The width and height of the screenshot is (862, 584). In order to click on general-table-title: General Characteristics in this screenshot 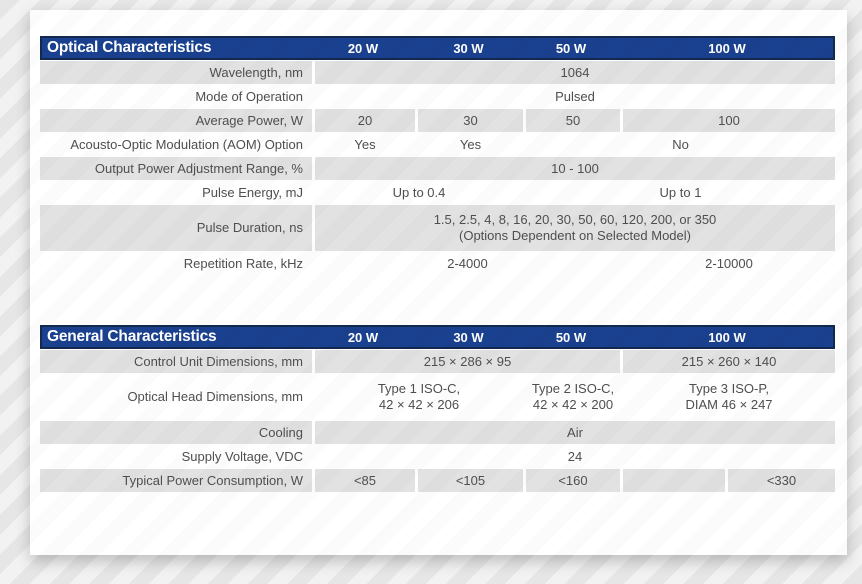, I will do `click(132, 336)`.